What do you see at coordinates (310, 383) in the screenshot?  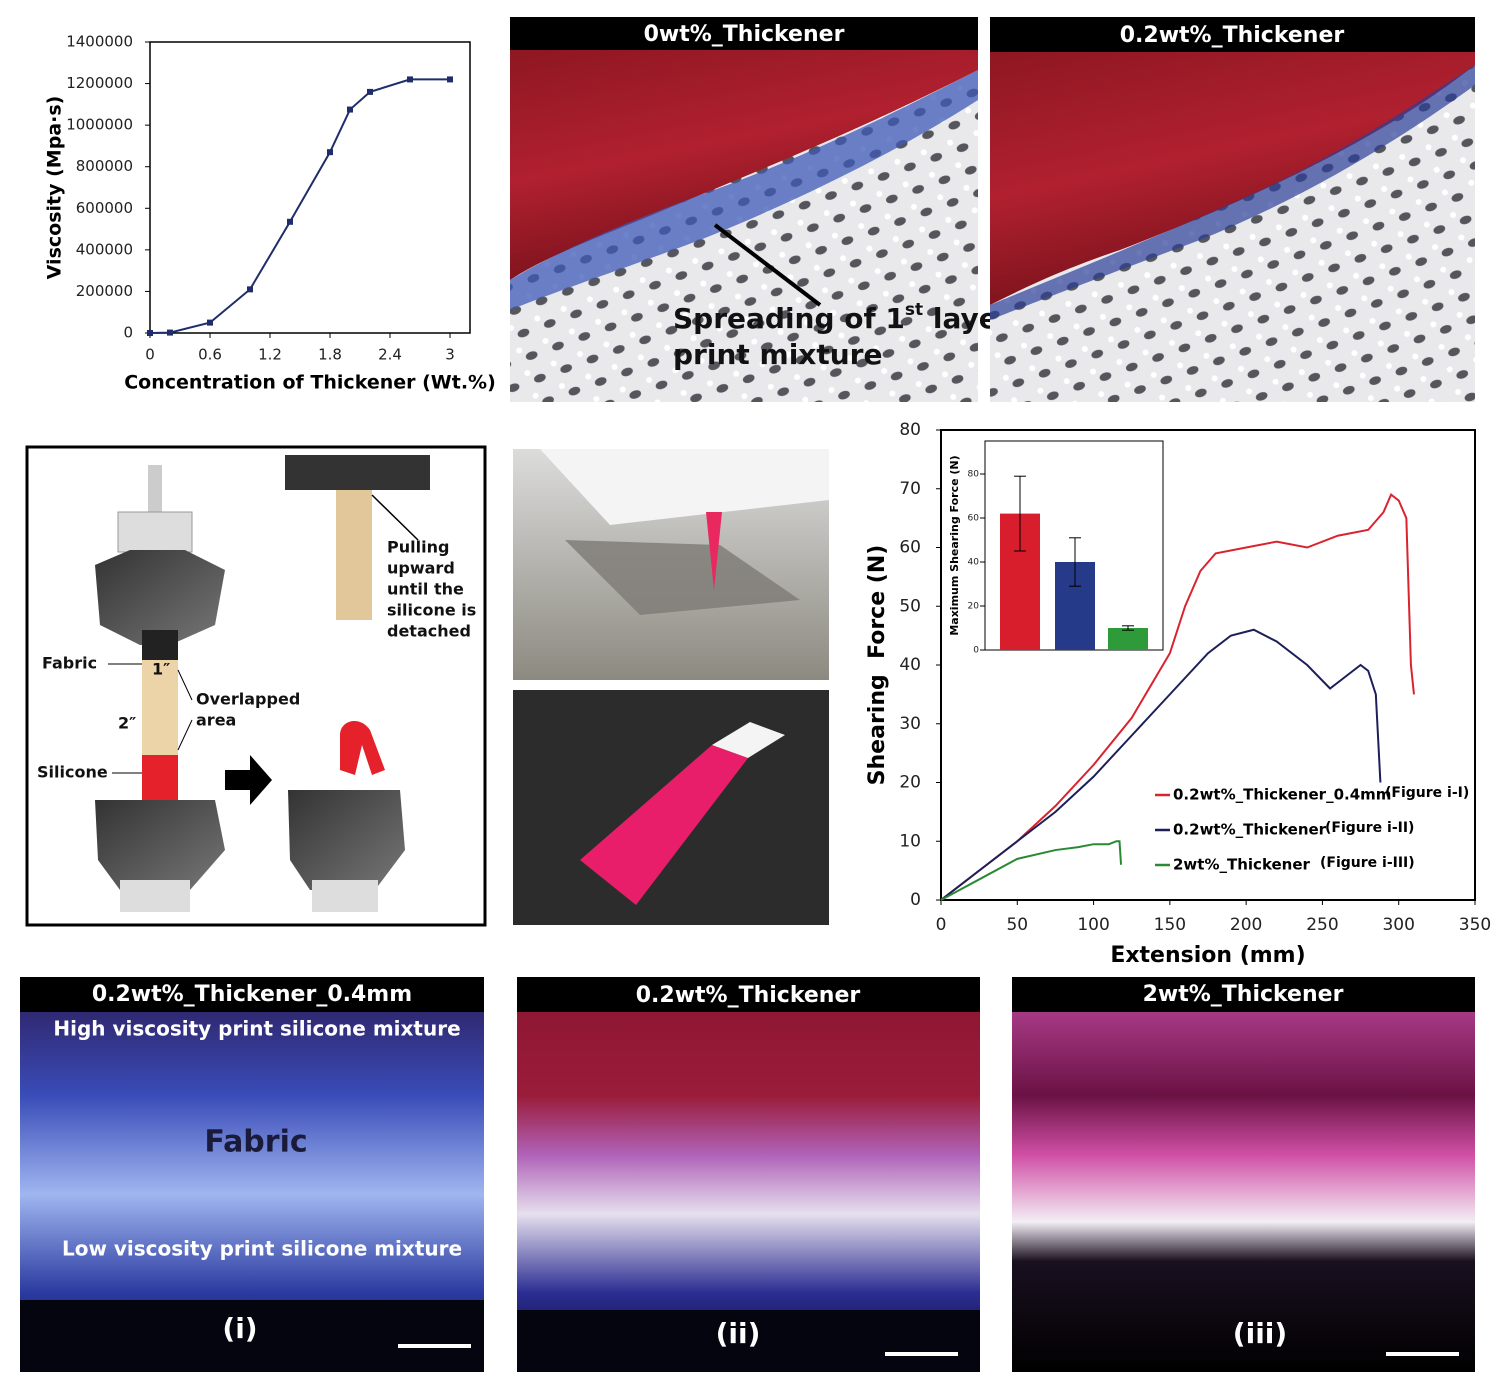 I see `x-axis-label: Concentration of Thickener (Wt.%)` at bounding box center [310, 383].